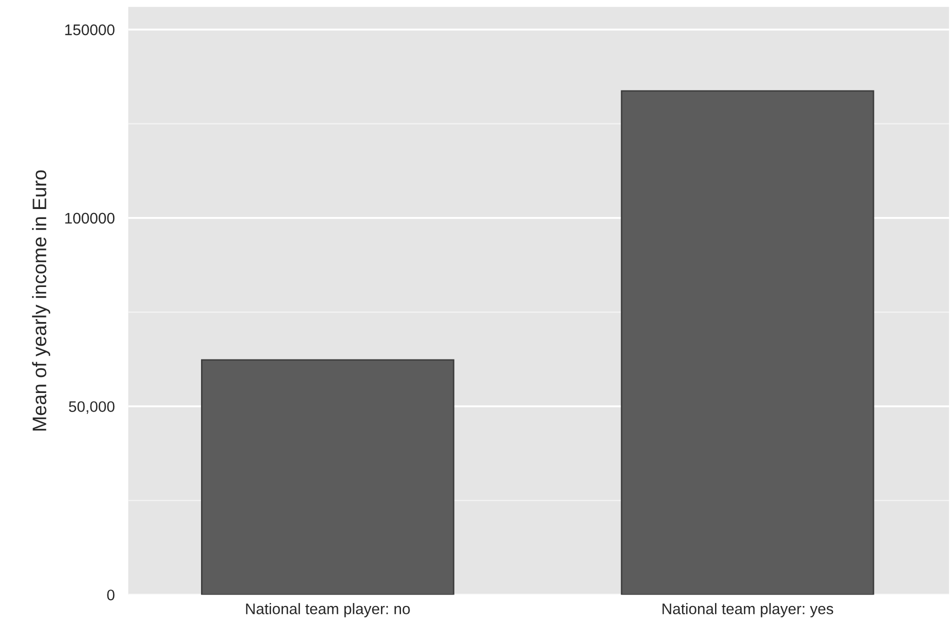  Describe the element at coordinates (91, 407) in the screenshot. I see `y-tick-label: 50,000` at that location.